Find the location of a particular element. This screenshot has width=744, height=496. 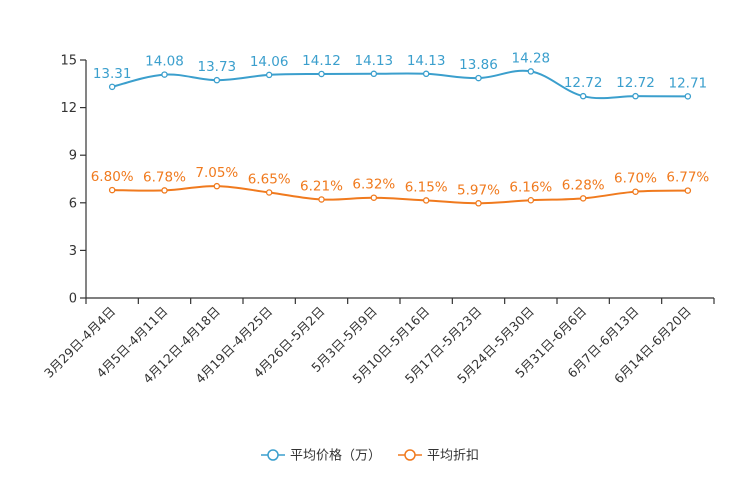

data-label: 12.71 is located at coordinates (688, 83).